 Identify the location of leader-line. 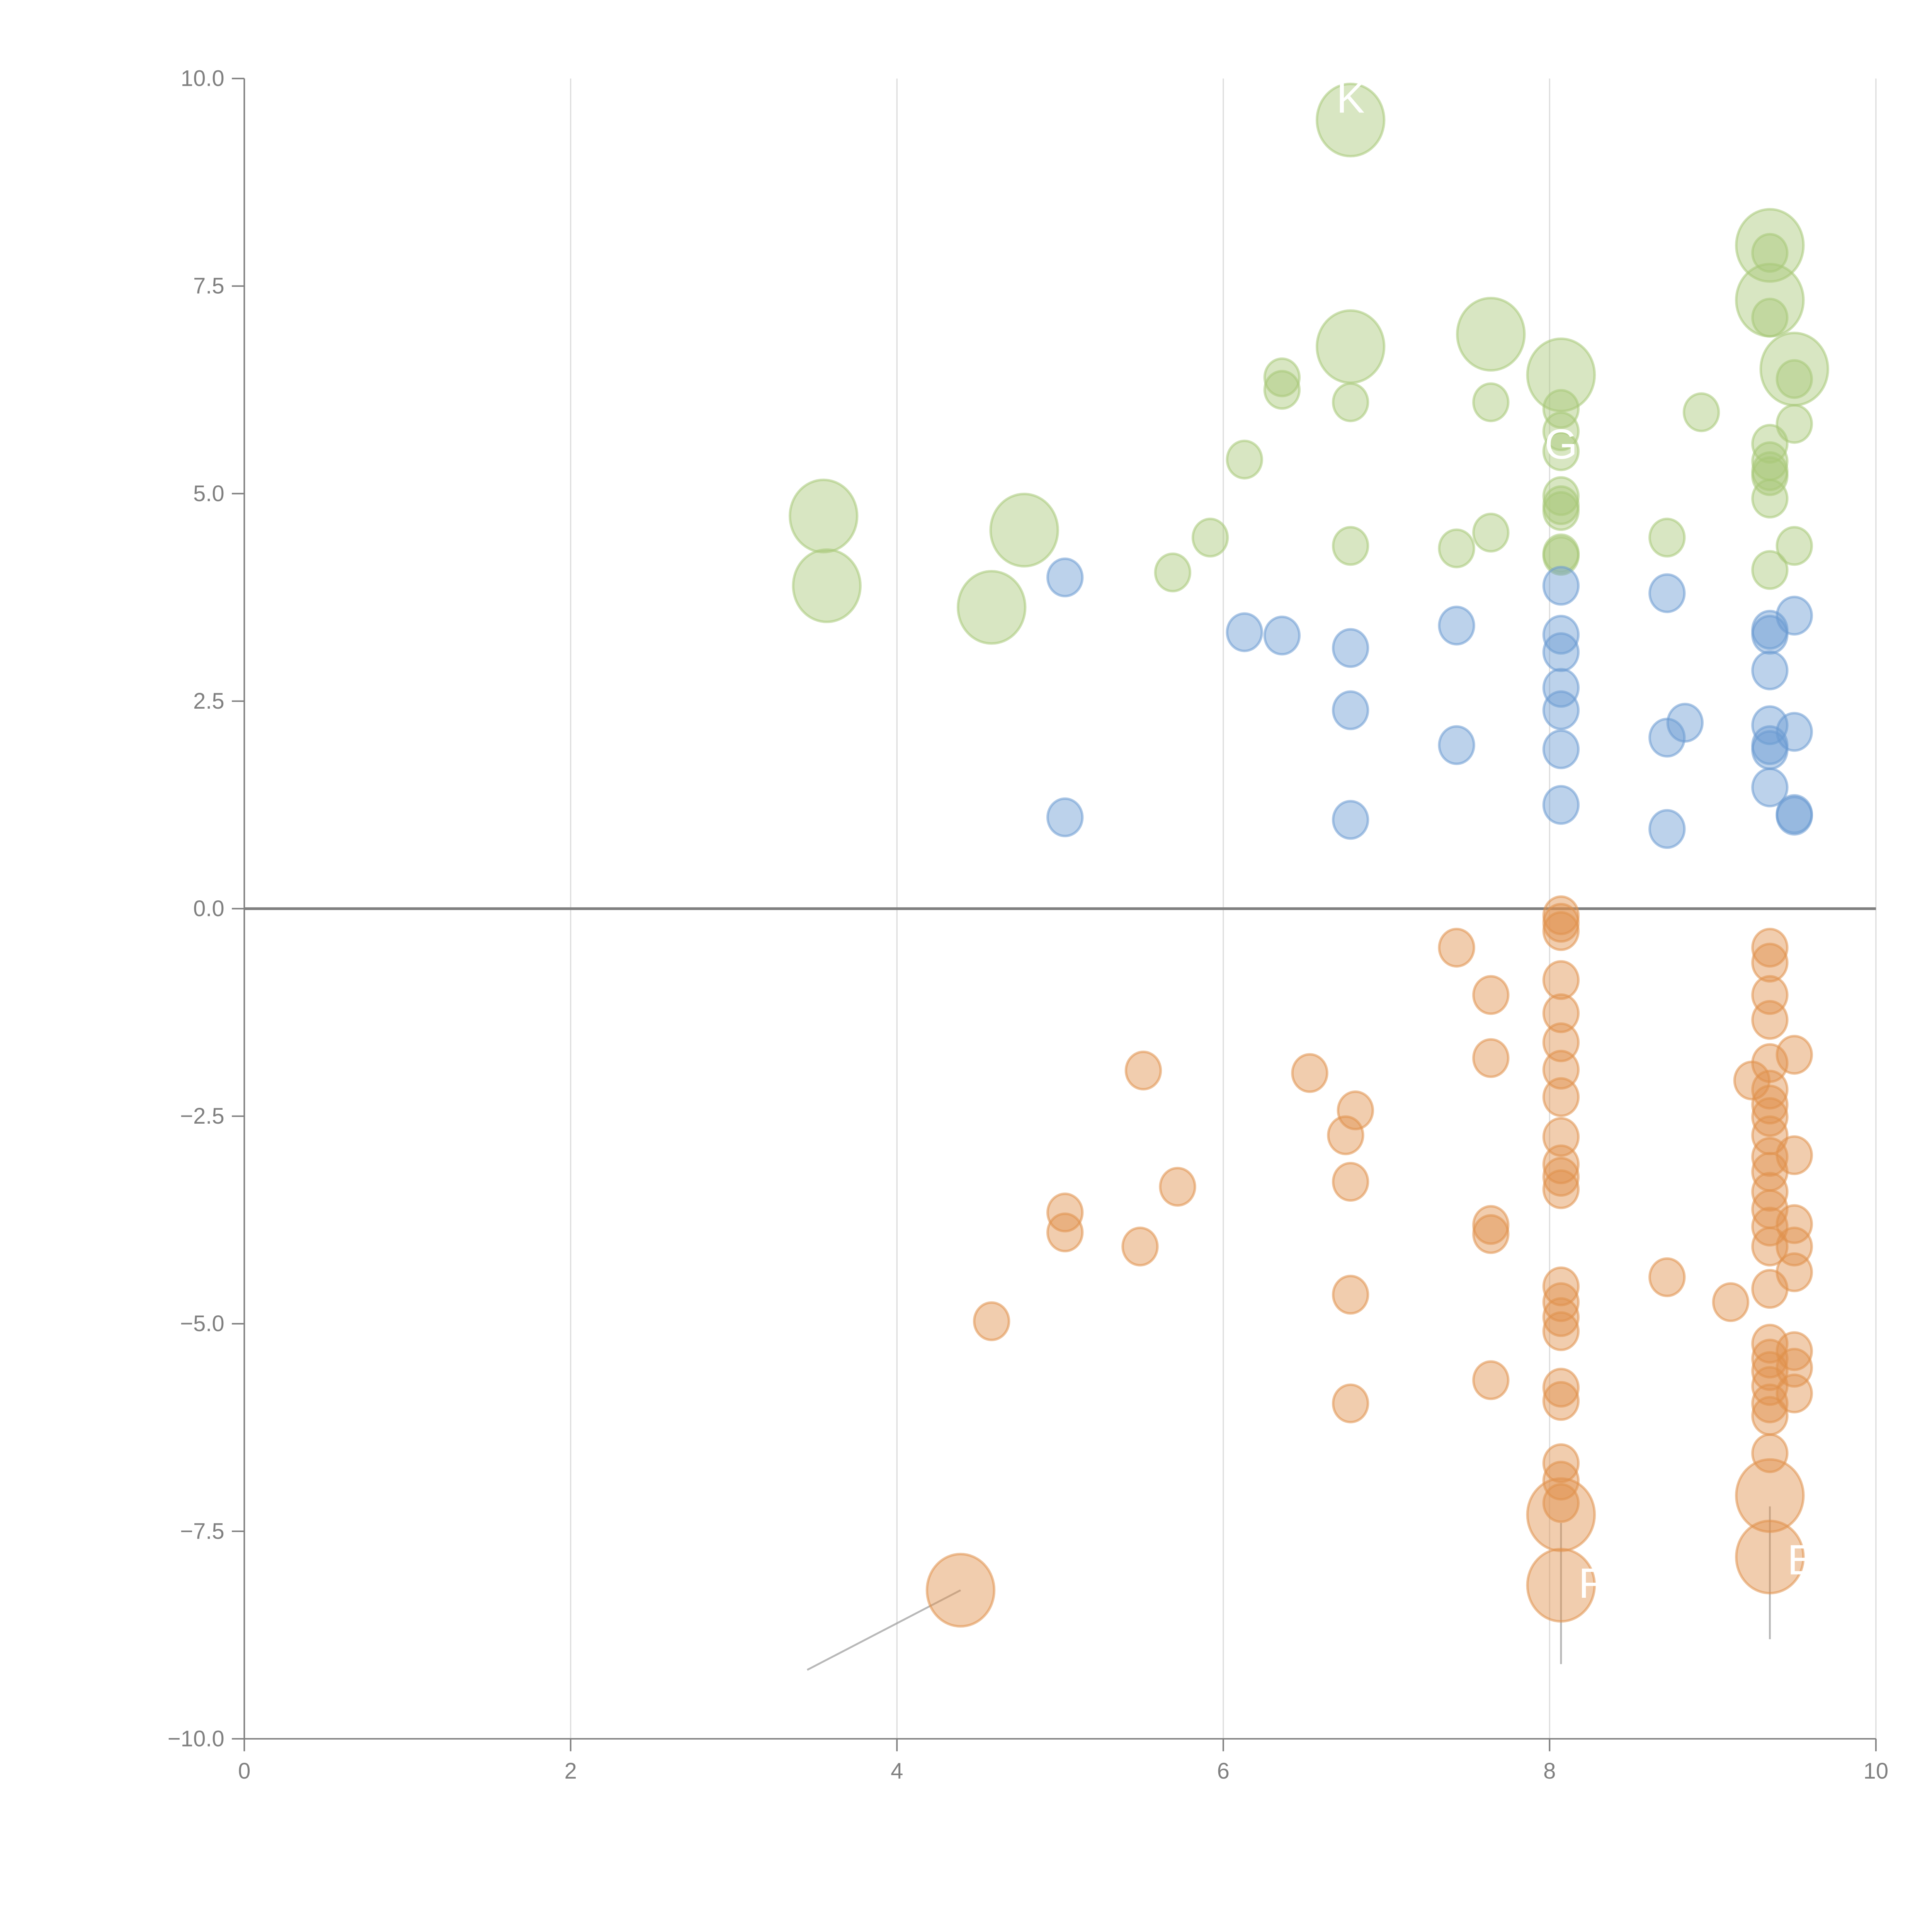
(884, 1630).